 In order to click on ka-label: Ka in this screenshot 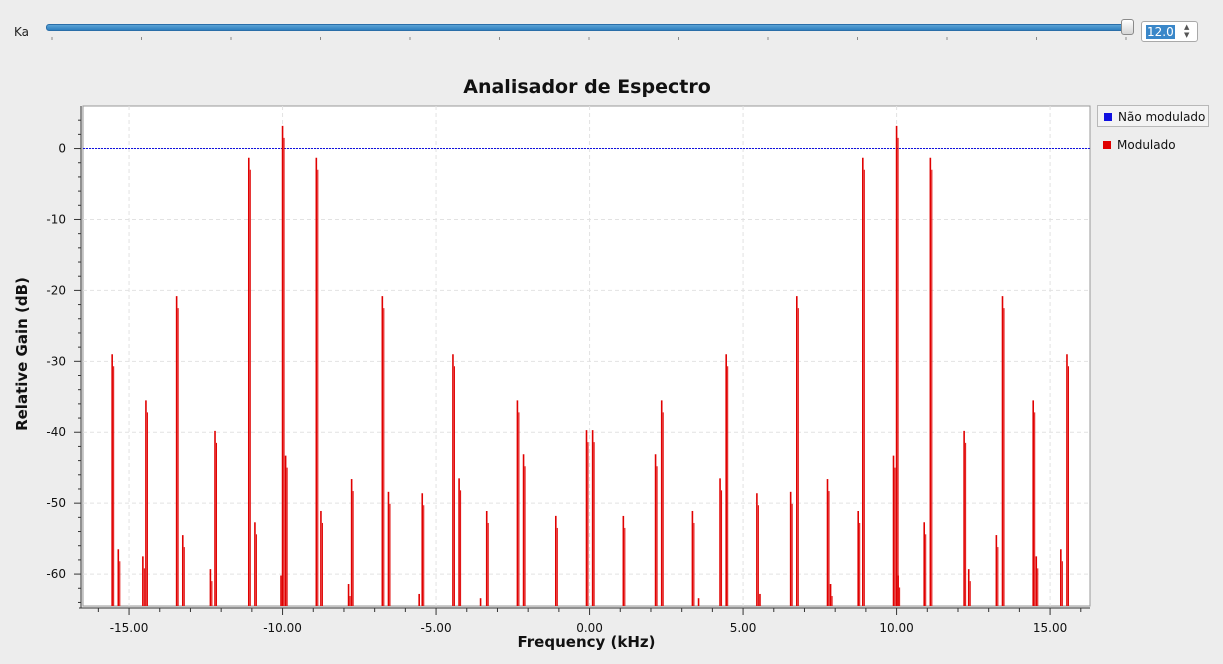, I will do `click(22, 32)`.